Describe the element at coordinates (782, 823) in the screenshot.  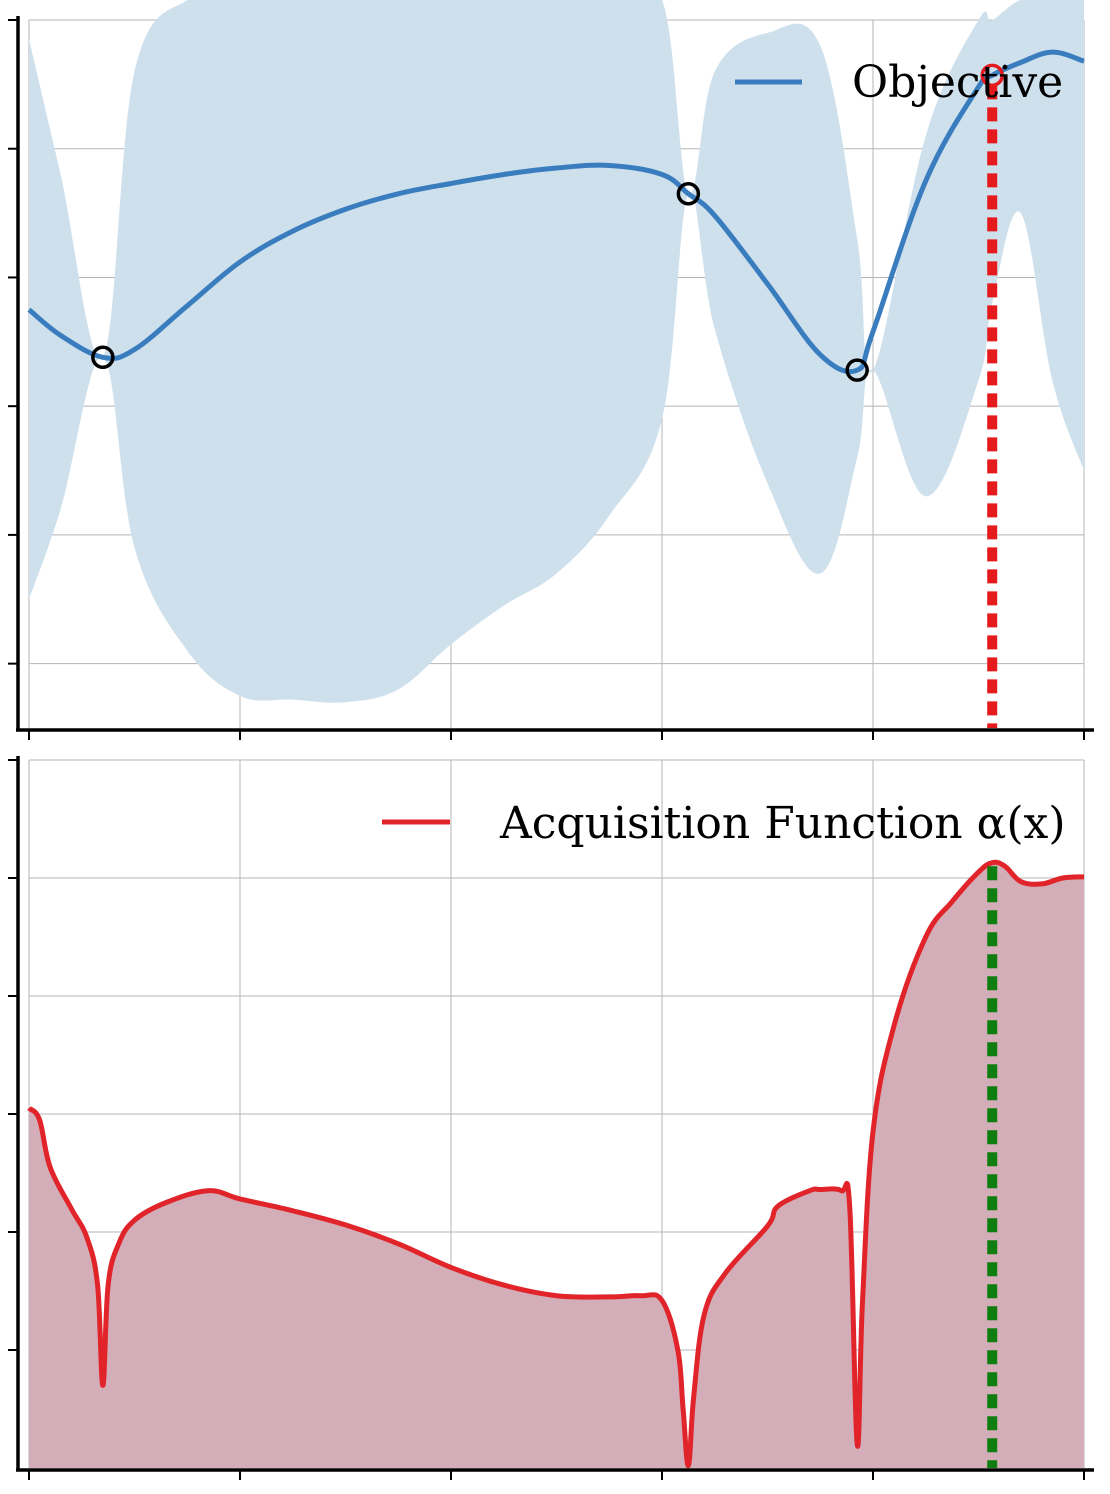
I see `acquisition-legend-label: Acquisition Function α(x)` at that location.